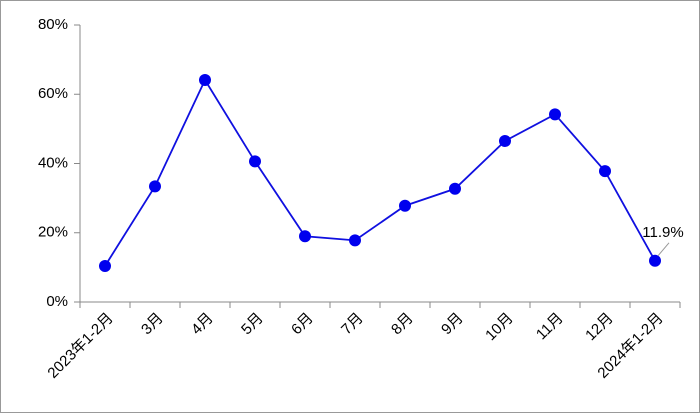  What do you see at coordinates (53, 232) in the screenshot?
I see `y-tick-label: 20%` at bounding box center [53, 232].